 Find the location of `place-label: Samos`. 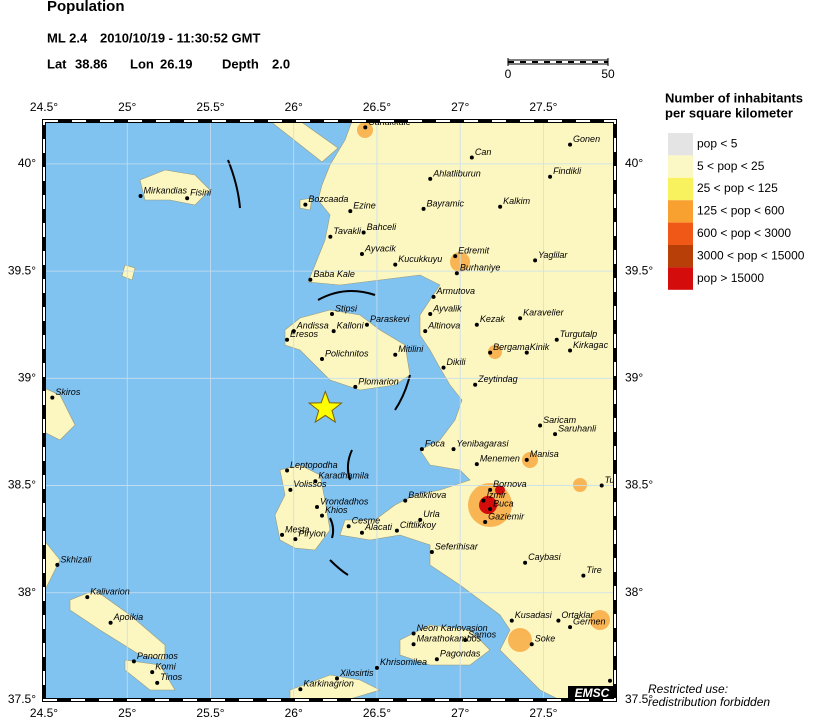

place-label: Samos is located at coordinates (482, 634).